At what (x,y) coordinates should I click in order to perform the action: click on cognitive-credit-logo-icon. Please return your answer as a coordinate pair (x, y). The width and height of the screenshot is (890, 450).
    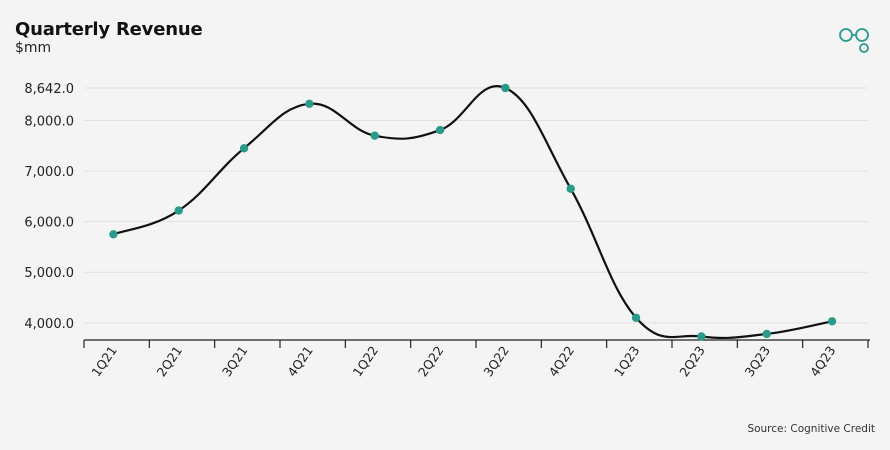
    Looking at the image, I should click on (854, 40).